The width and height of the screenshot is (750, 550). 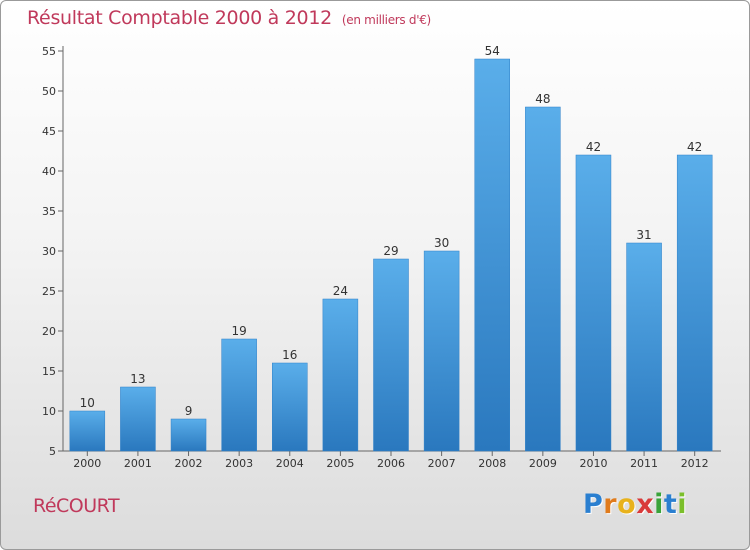 I want to click on x-tick: 2002, so click(x=189, y=460).